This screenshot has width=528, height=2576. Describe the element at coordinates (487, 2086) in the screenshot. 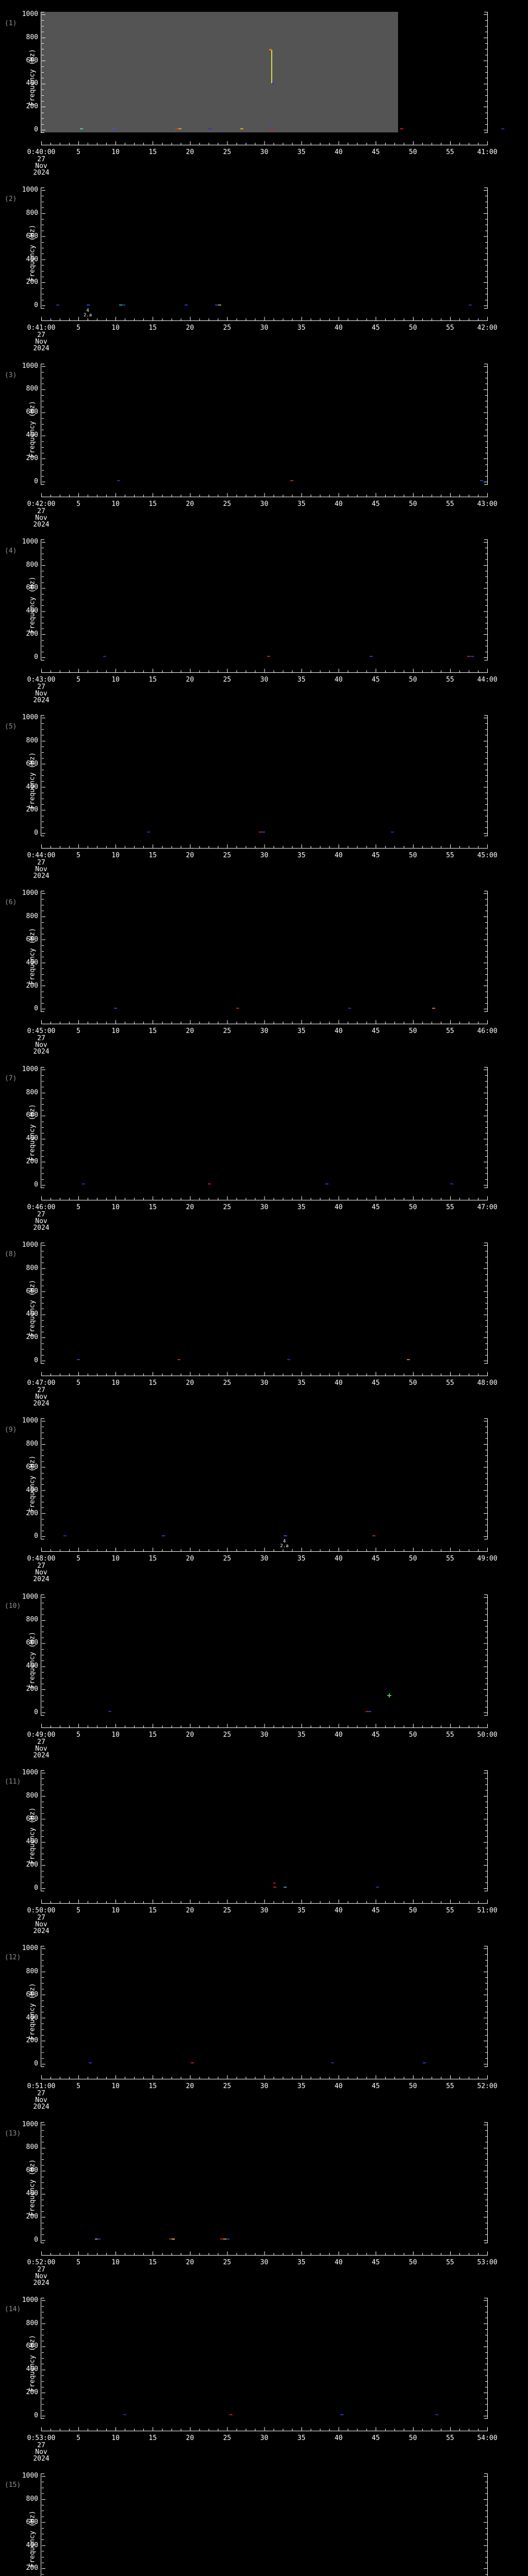

I see `x-end-time-label: 52:00` at that location.